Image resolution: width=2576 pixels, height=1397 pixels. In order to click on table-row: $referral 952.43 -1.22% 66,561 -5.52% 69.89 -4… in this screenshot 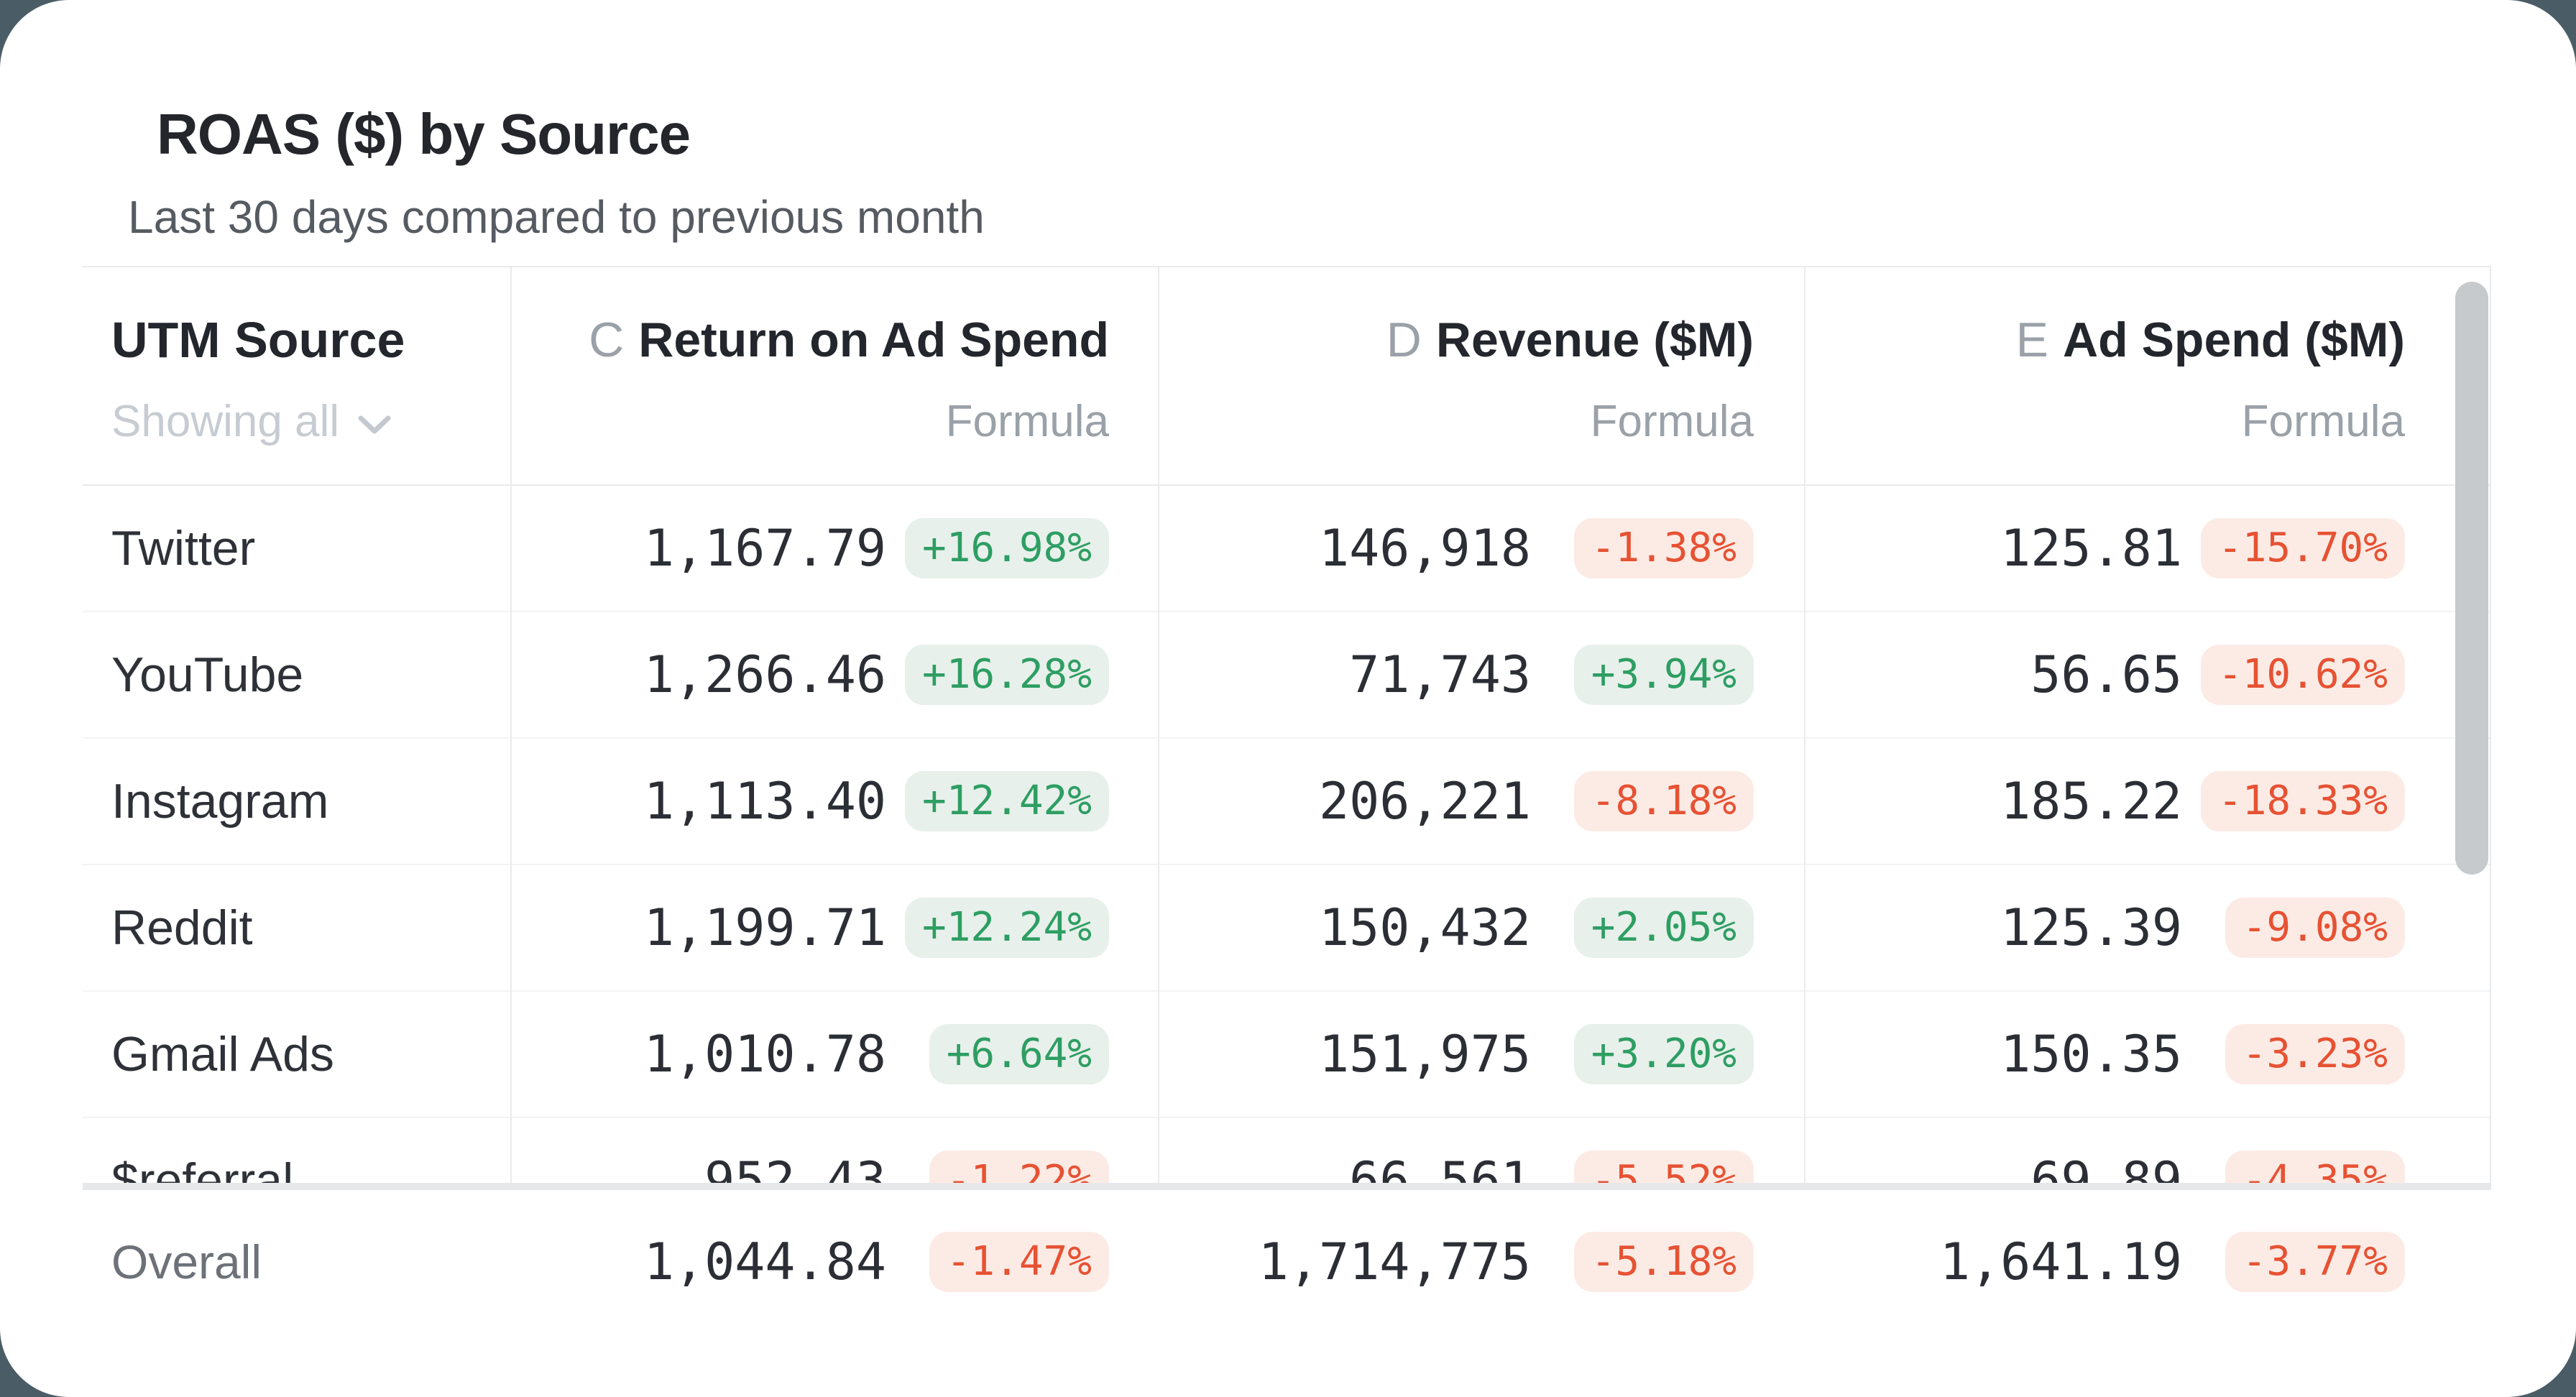, I will do `click(1286, 1150)`.